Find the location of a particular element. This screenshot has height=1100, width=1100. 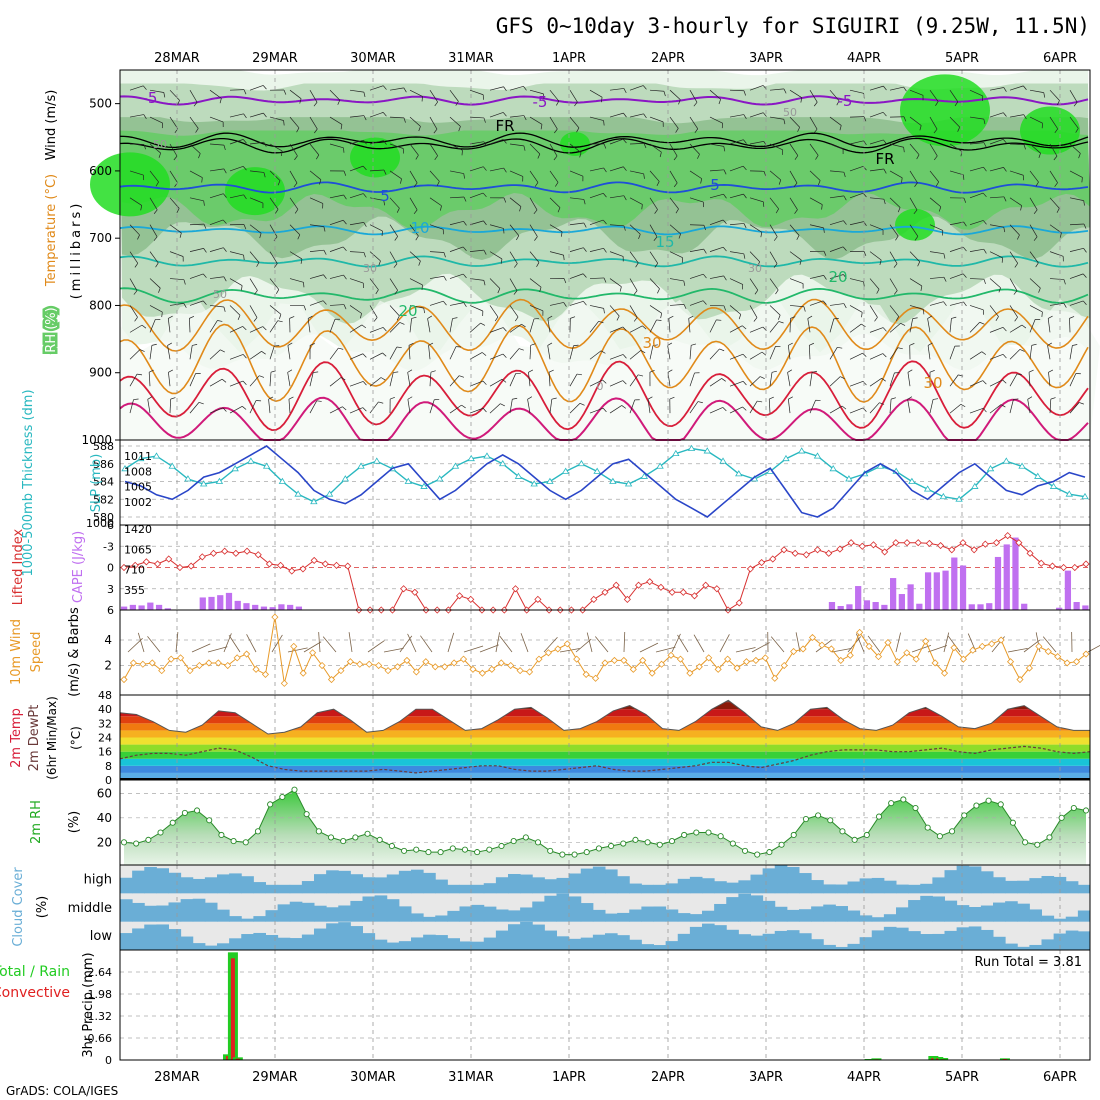

temp-band is located at coordinates (605, 741).